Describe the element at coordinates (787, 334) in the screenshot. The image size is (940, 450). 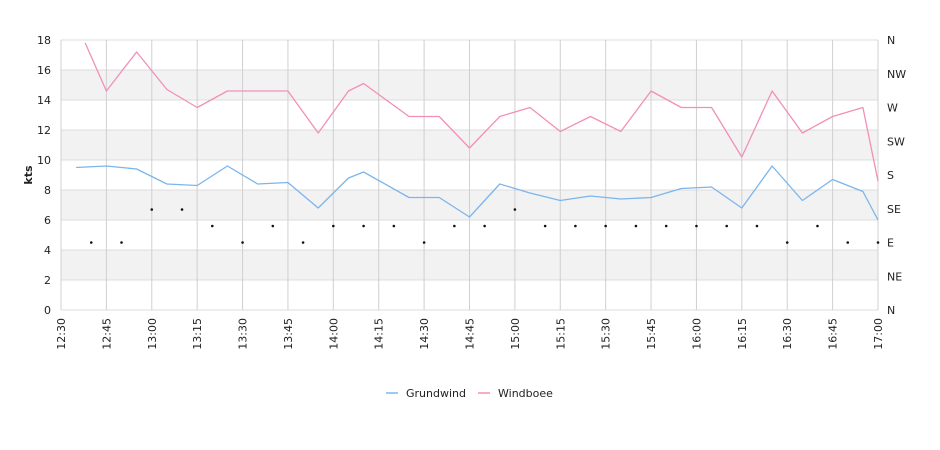
I see `x-tick-label: 16:30` at that location.